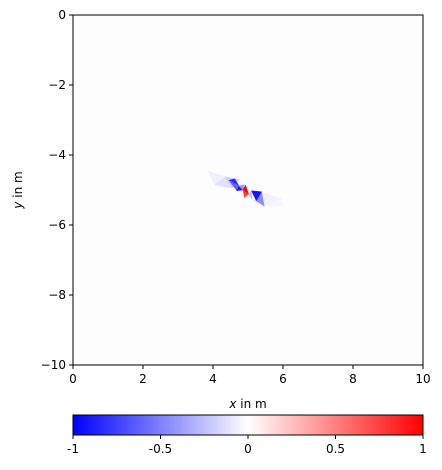  What do you see at coordinates (335, 449) in the screenshot?
I see `colorbar-tick-label: 0.5` at bounding box center [335, 449].